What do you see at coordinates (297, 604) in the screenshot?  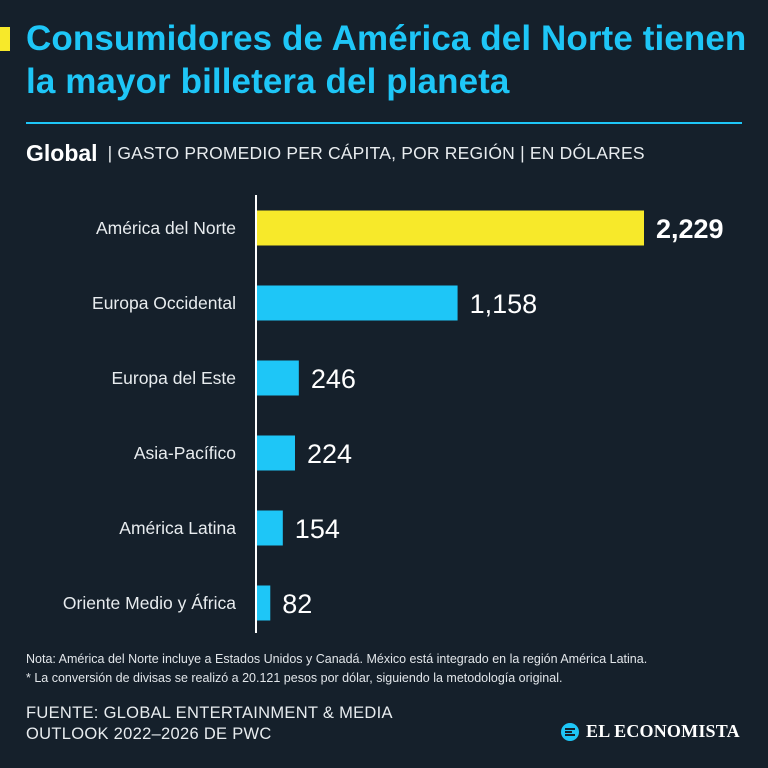 I see `value-label-5: 82` at bounding box center [297, 604].